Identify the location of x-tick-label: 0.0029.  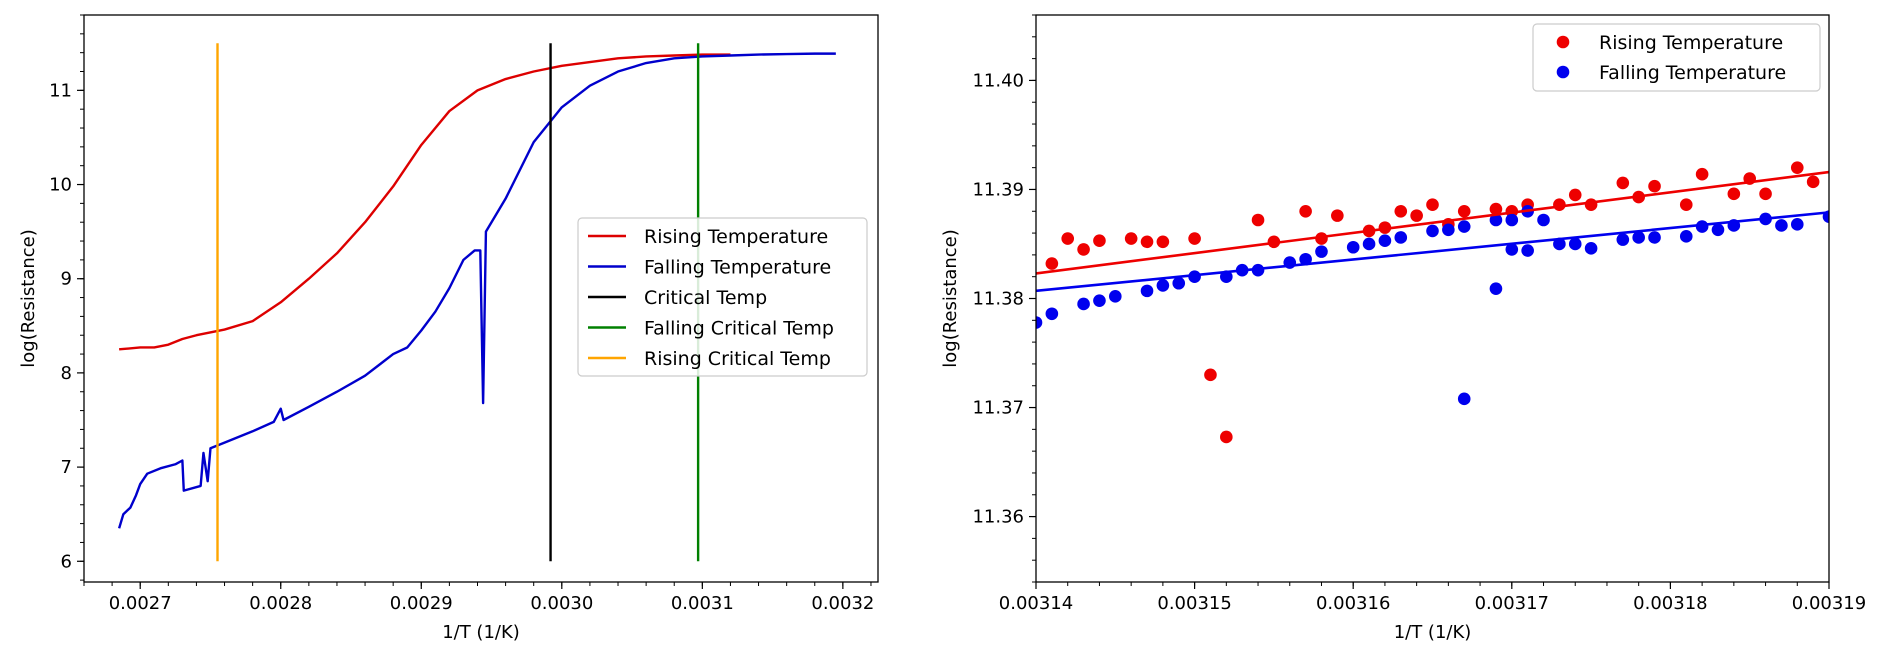
(421, 603).